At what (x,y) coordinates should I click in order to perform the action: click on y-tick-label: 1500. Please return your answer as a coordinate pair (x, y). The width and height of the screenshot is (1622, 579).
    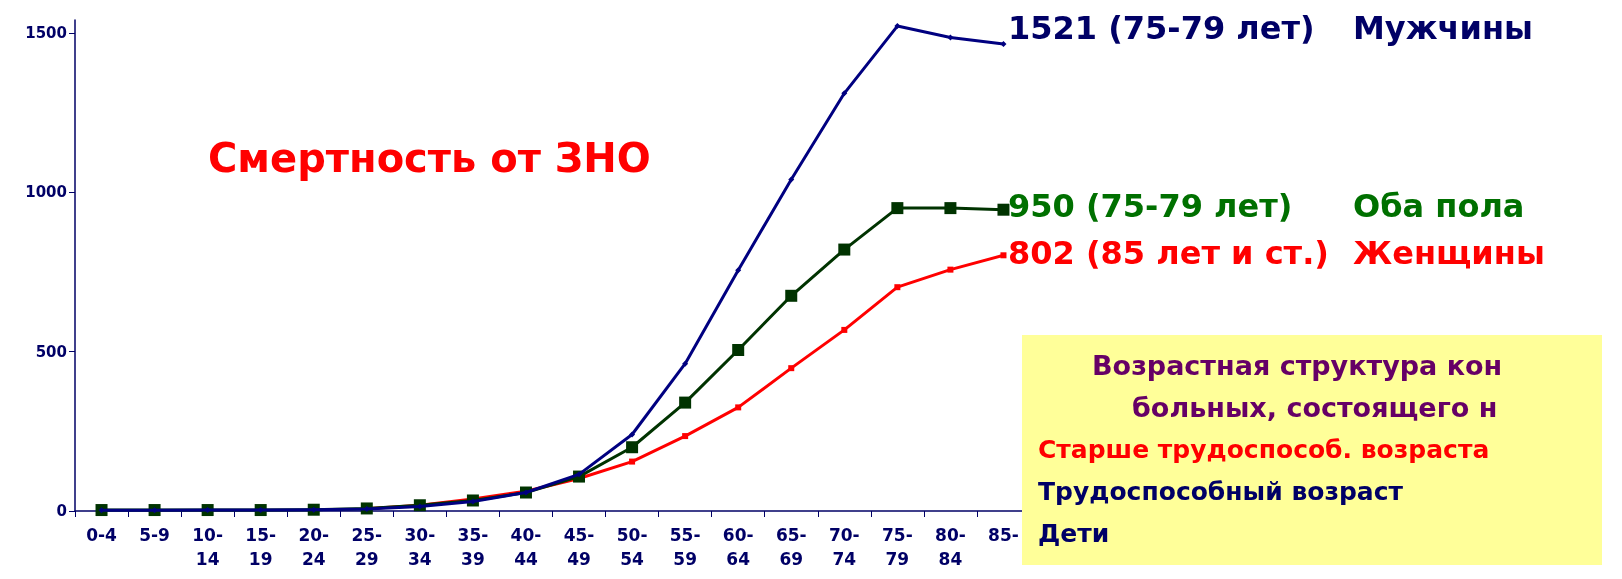
    Looking at the image, I should click on (46, 32).